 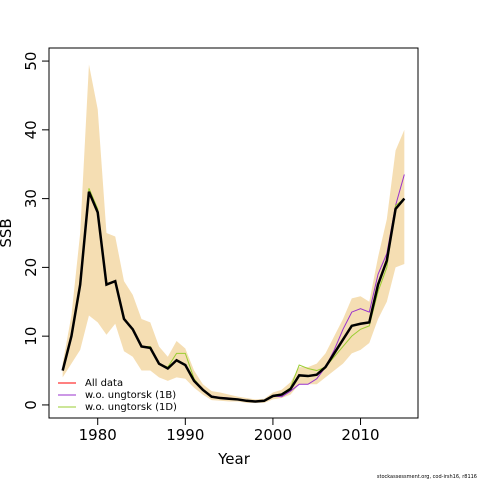 What do you see at coordinates (131, 407) in the screenshot?
I see `legend-label: w.o. ungtorsk (1D)` at bounding box center [131, 407].